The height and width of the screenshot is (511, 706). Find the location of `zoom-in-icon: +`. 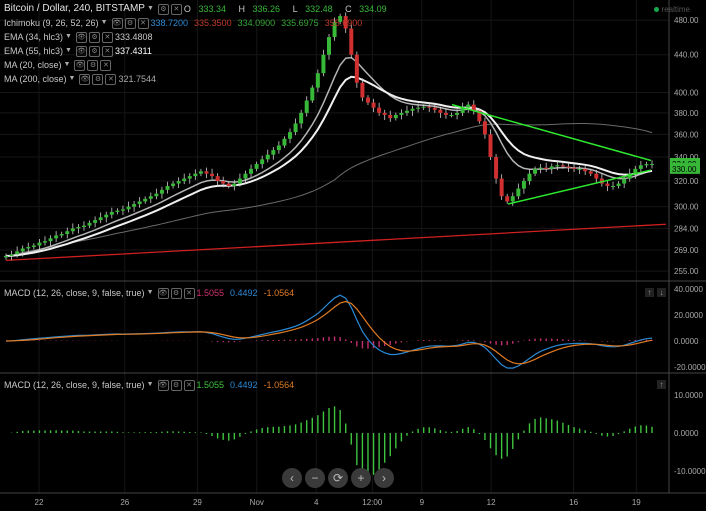

zoom-in-icon: + is located at coordinates (361, 478).